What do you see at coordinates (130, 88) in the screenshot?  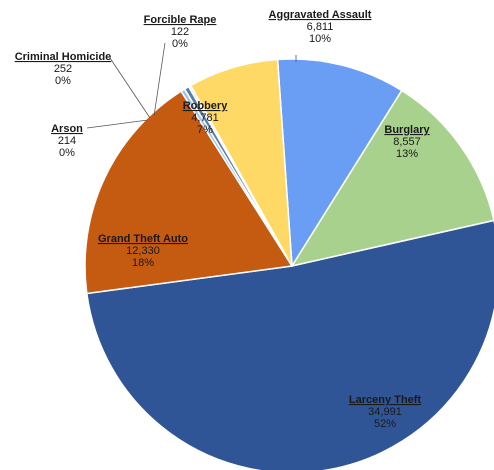 I see `leader-line-criminal-homicide` at bounding box center [130, 88].